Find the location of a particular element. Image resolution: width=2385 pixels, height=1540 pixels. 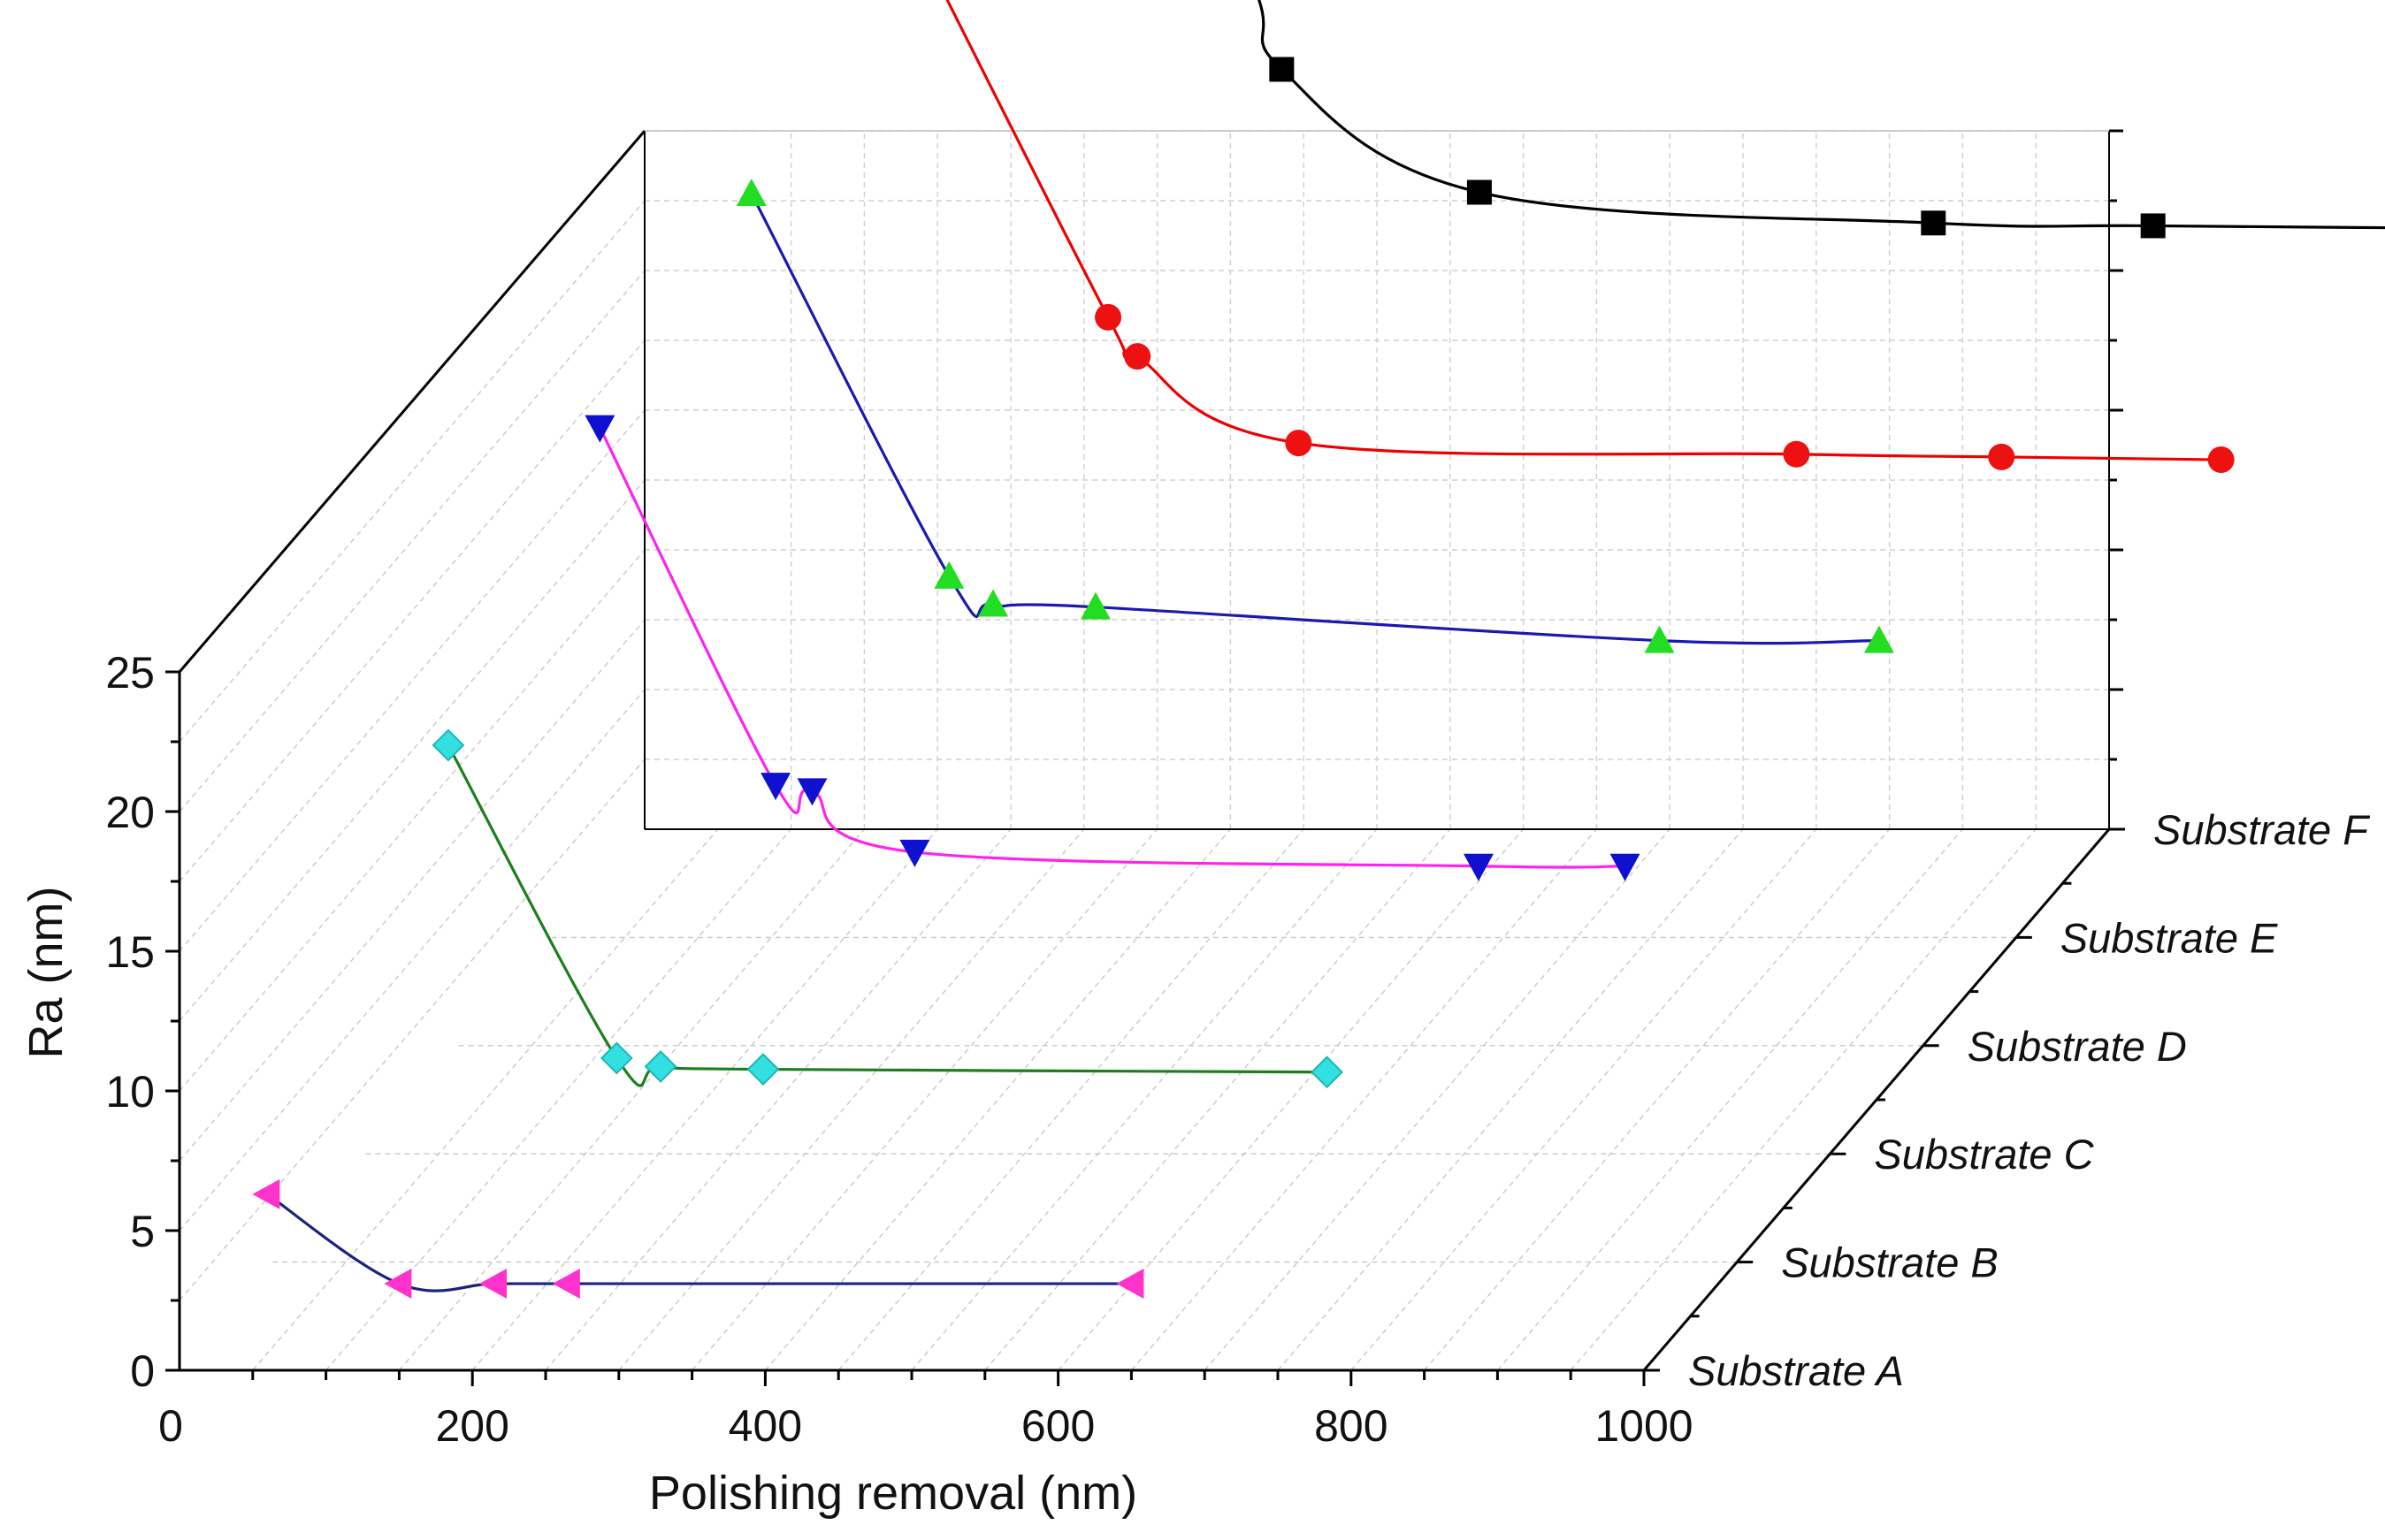

y-tick-label: 5 is located at coordinates (142, 1232).